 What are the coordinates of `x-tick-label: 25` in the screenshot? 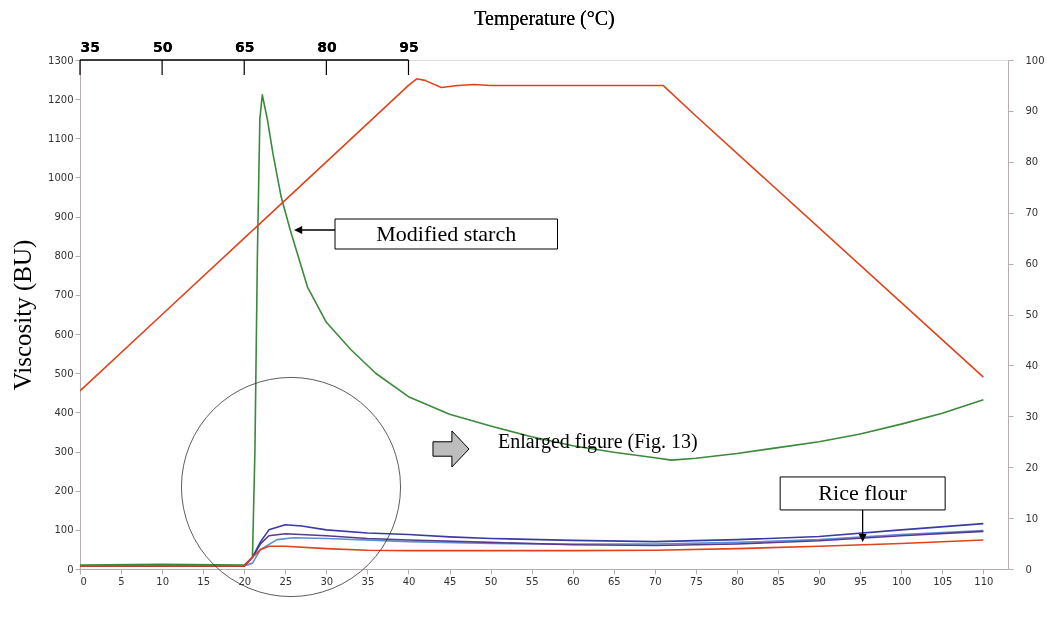 It's located at (286, 581).